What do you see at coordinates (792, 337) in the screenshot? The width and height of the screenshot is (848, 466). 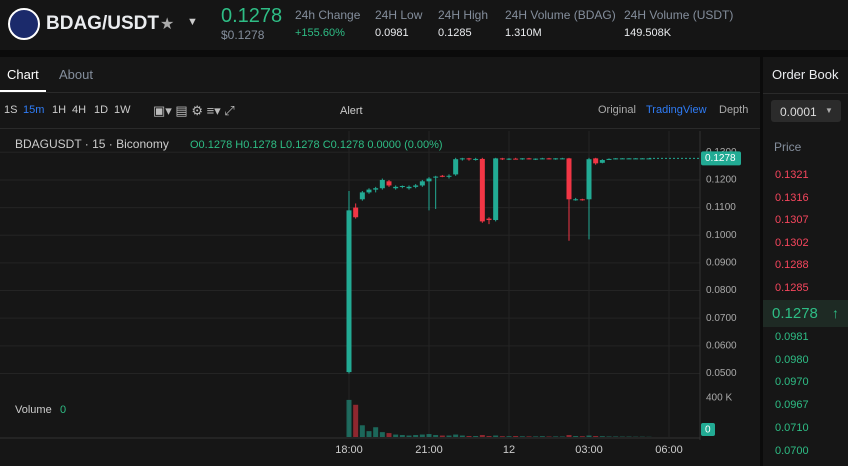 I see `bid-price: 0.0981` at bounding box center [792, 337].